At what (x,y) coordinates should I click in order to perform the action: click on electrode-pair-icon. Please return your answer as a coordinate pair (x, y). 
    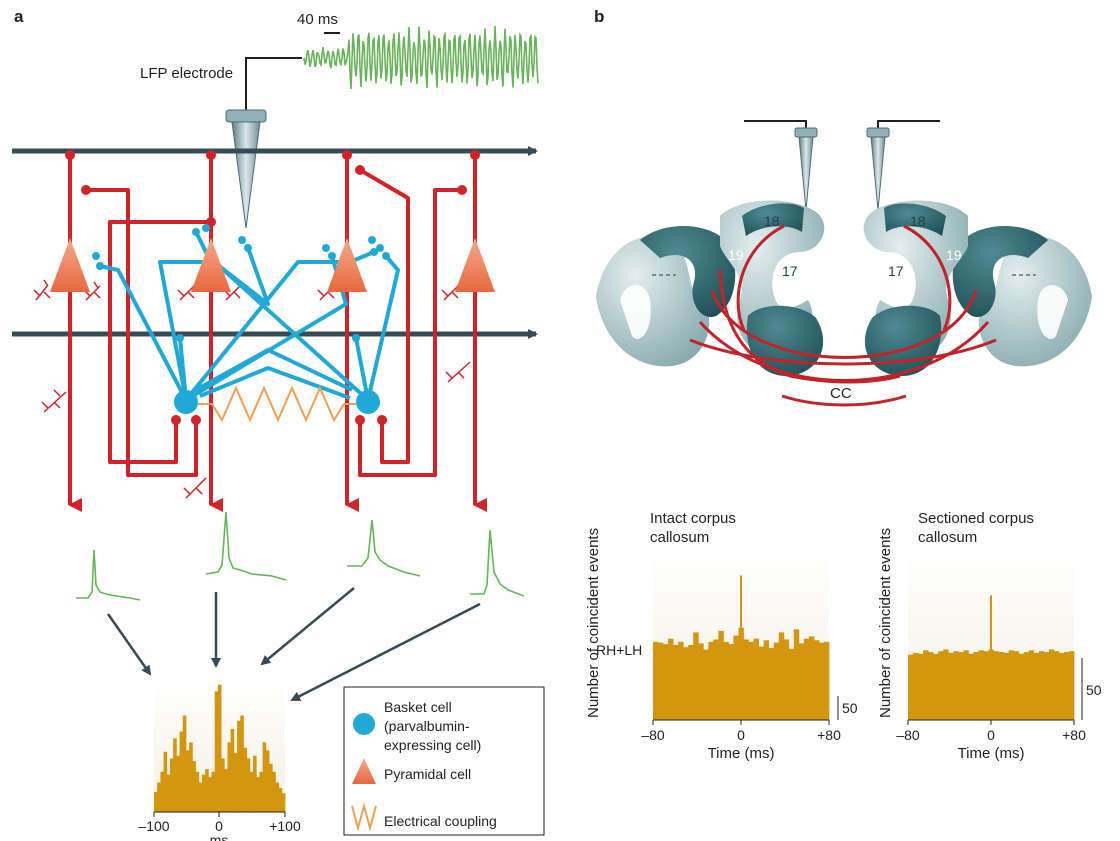
    Looking at the image, I should click on (842, 165).